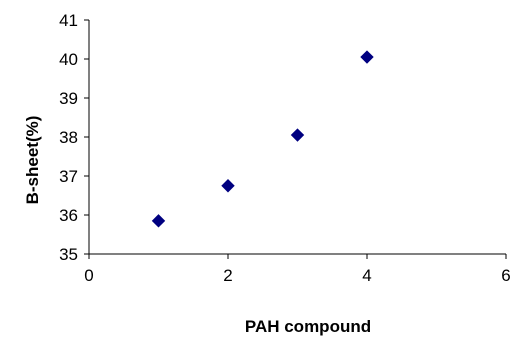 This screenshot has width=512, height=338. I want to click on y-tick-label: 38, so click(68, 137).